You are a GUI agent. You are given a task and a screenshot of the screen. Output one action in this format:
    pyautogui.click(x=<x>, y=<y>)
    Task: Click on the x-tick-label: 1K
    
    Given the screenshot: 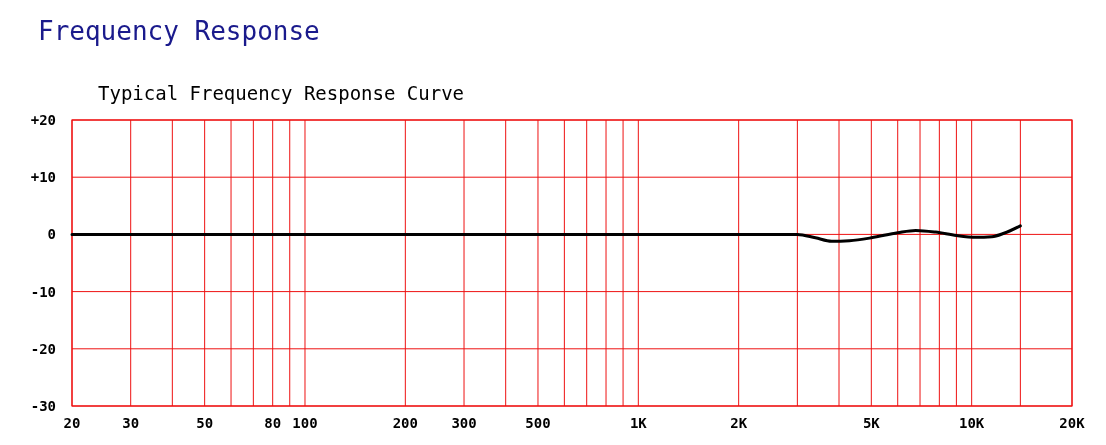 What is the action you would take?
    pyautogui.click(x=638, y=423)
    